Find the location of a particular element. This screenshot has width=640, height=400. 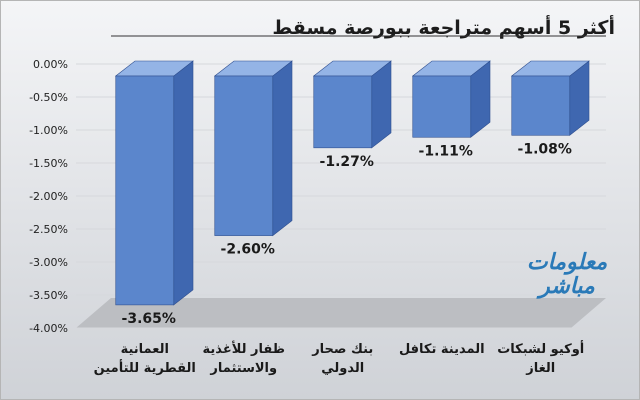

data-label: -2.60% is located at coordinates (248, 250).